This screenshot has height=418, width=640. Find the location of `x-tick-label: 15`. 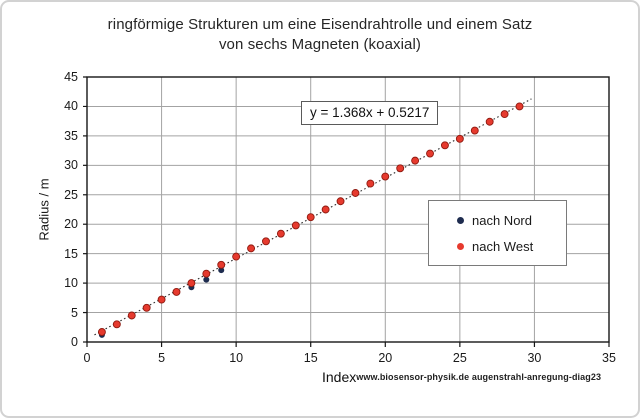

x-tick-label: 15 is located at coordinates (310, 358).